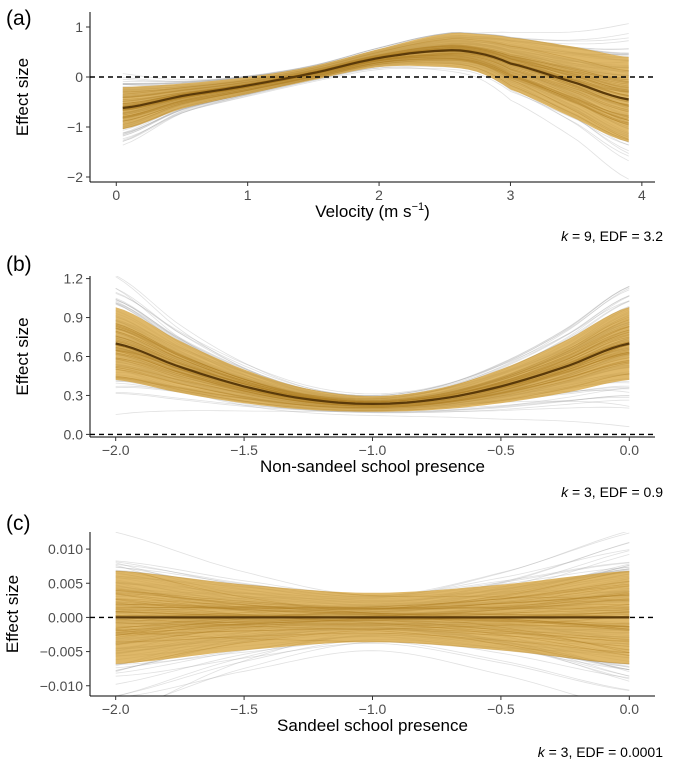  Describe the element at coordinates (373, 709) in the screenshot. I see `x-tick-label: −1.0` at that location.